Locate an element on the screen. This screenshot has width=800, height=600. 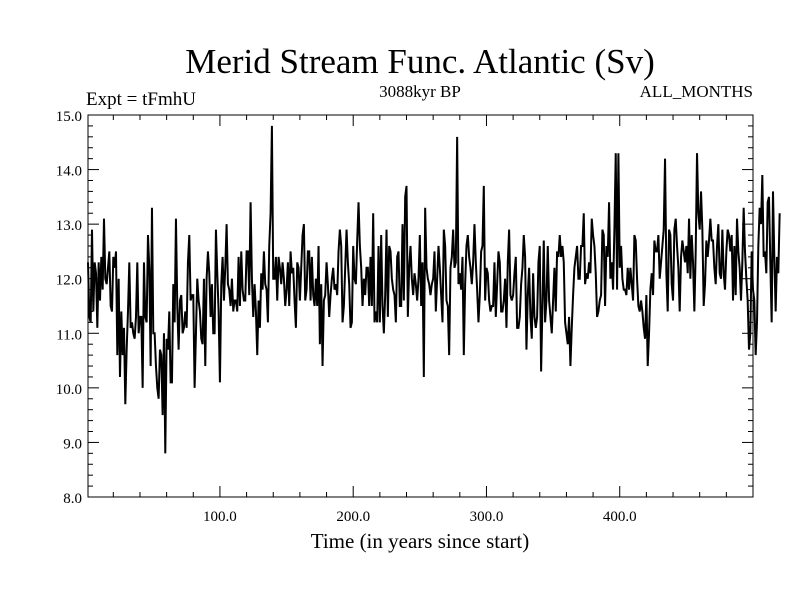
y-axis-labels: 8.0 9.0 10.0 11.0 12.0 13.0 14.0 15.0 is located at coordinates (69, 308).